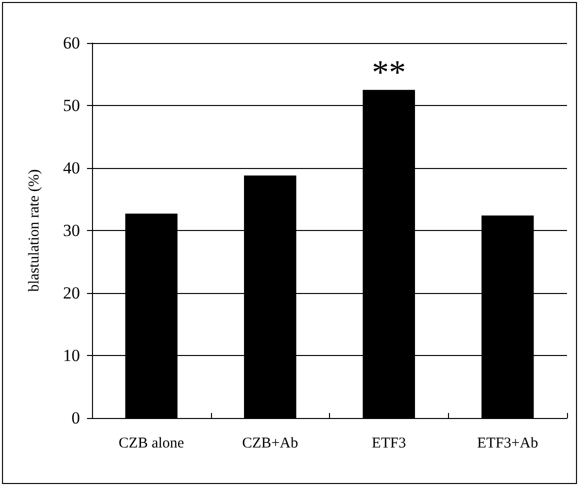 The height and width of the screenshot is (488, 581). What do you see at coordinates (71, 355) in the screenshot?
I see `y-tick-label: 10` at bounding box center [71, 355].